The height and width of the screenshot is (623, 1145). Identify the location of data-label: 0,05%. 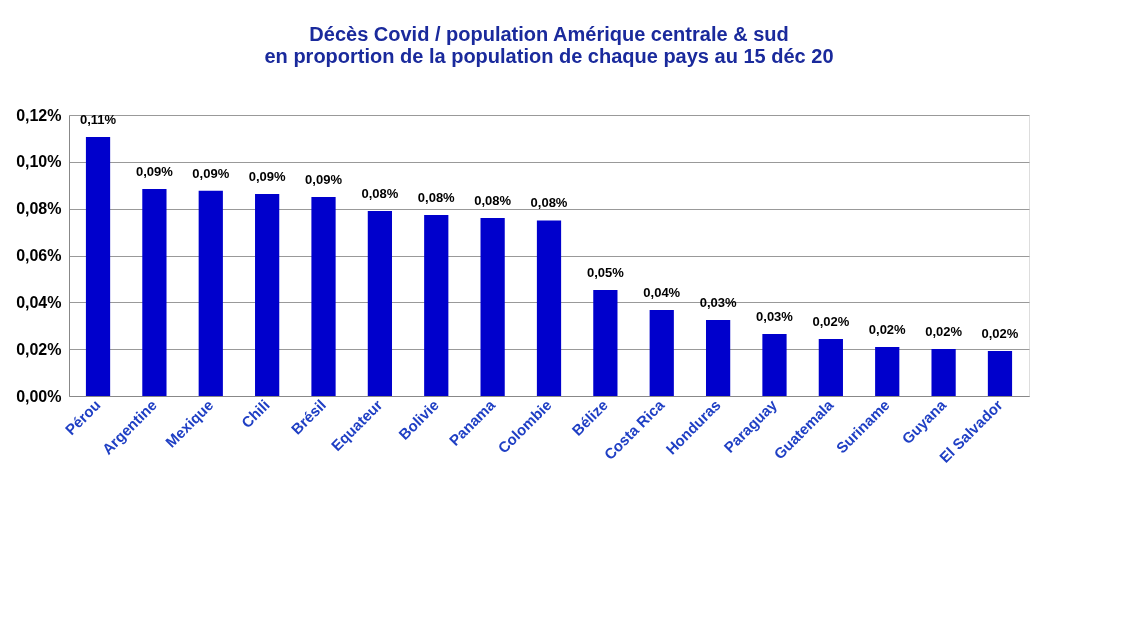
(605, 272).